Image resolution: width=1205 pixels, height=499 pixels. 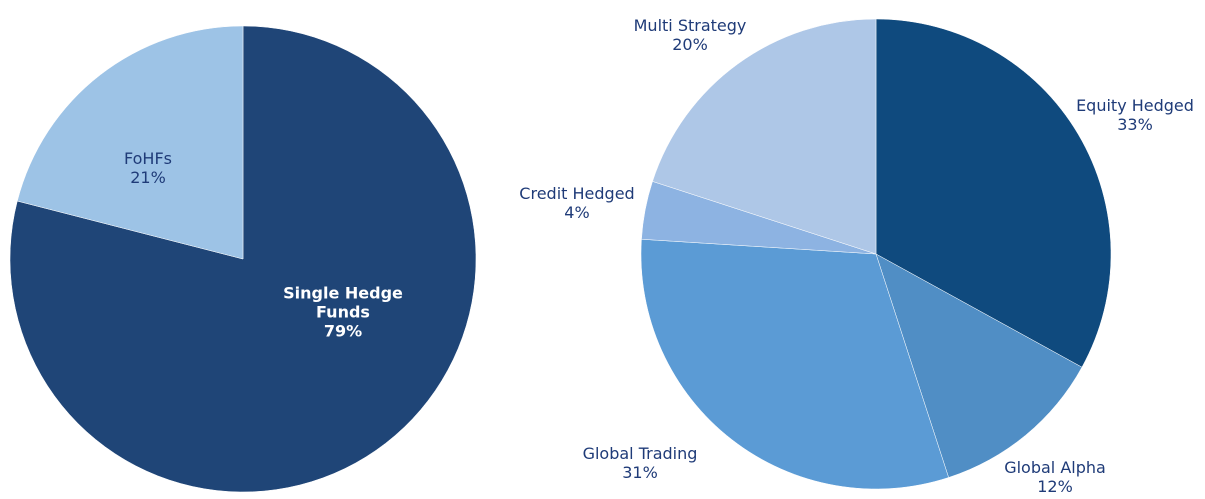 I want to click on slice-label: Global Alpha 12%, so click(x=1055, y=477).